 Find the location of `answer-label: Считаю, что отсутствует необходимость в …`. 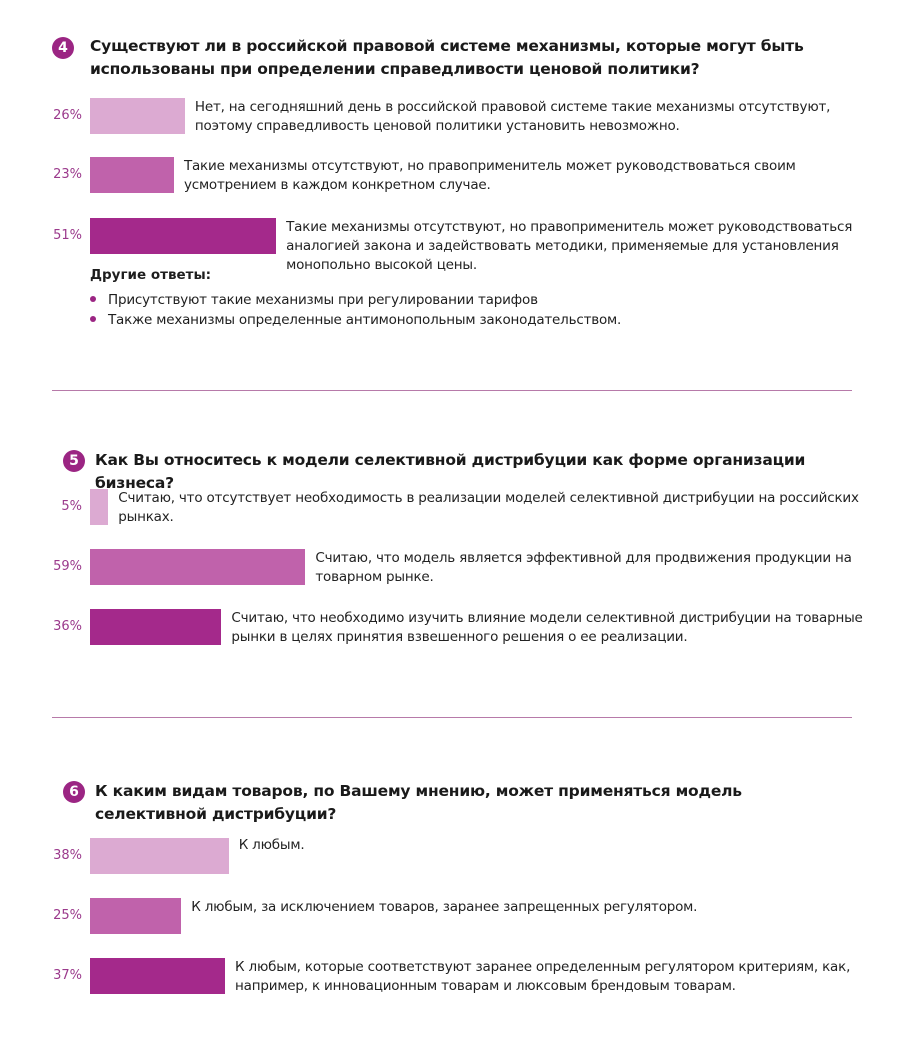

answer-label: Считаю, что отсутствует необходимость в … is located at coordinates (488, 507).